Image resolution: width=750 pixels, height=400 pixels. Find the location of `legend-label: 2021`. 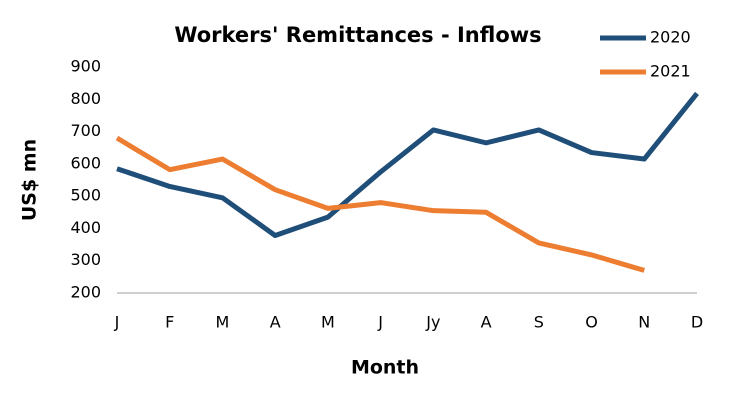

legend-label: 2021 is located at coordinates (670, 71).